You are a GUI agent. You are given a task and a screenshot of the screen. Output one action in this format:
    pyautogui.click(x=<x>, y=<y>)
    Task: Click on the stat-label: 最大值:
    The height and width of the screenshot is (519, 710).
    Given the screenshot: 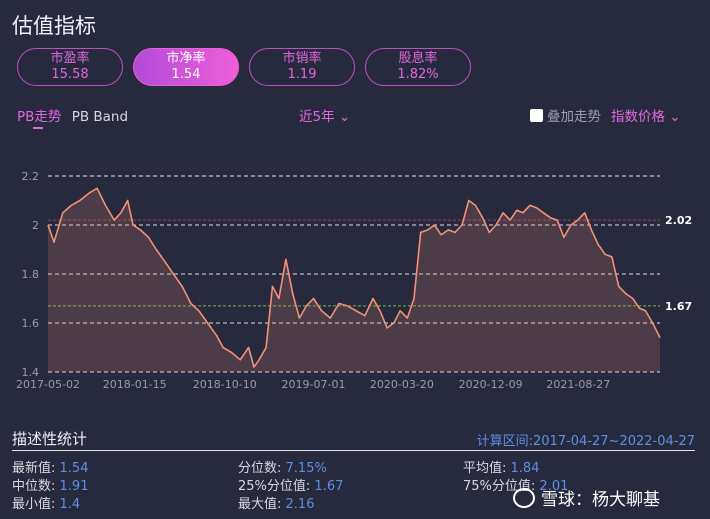 What is the action you would take?
    pyautogui.click(x=260, y=504)
    